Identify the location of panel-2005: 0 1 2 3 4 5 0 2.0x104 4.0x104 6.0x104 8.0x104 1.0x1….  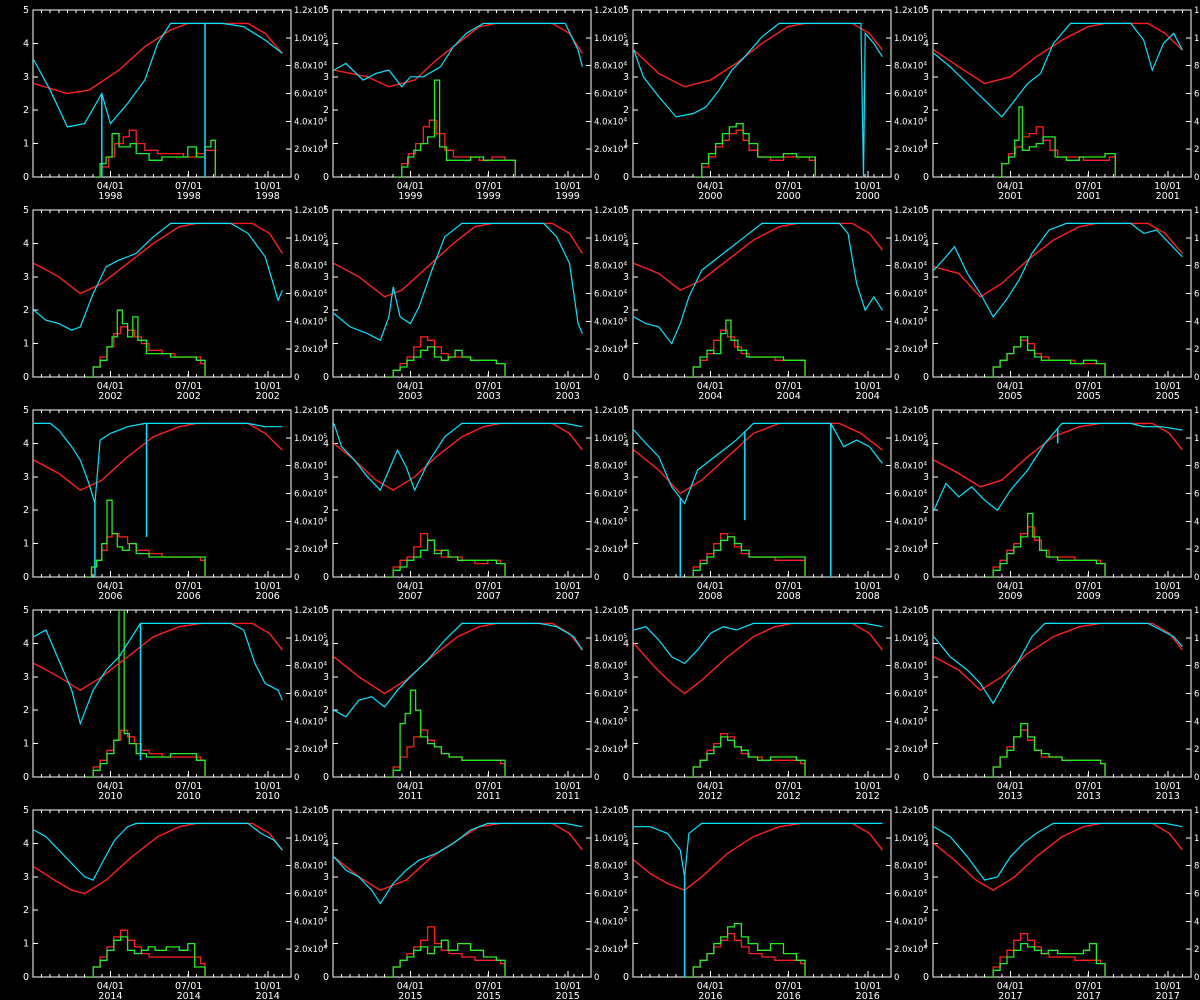
(1061, 303).